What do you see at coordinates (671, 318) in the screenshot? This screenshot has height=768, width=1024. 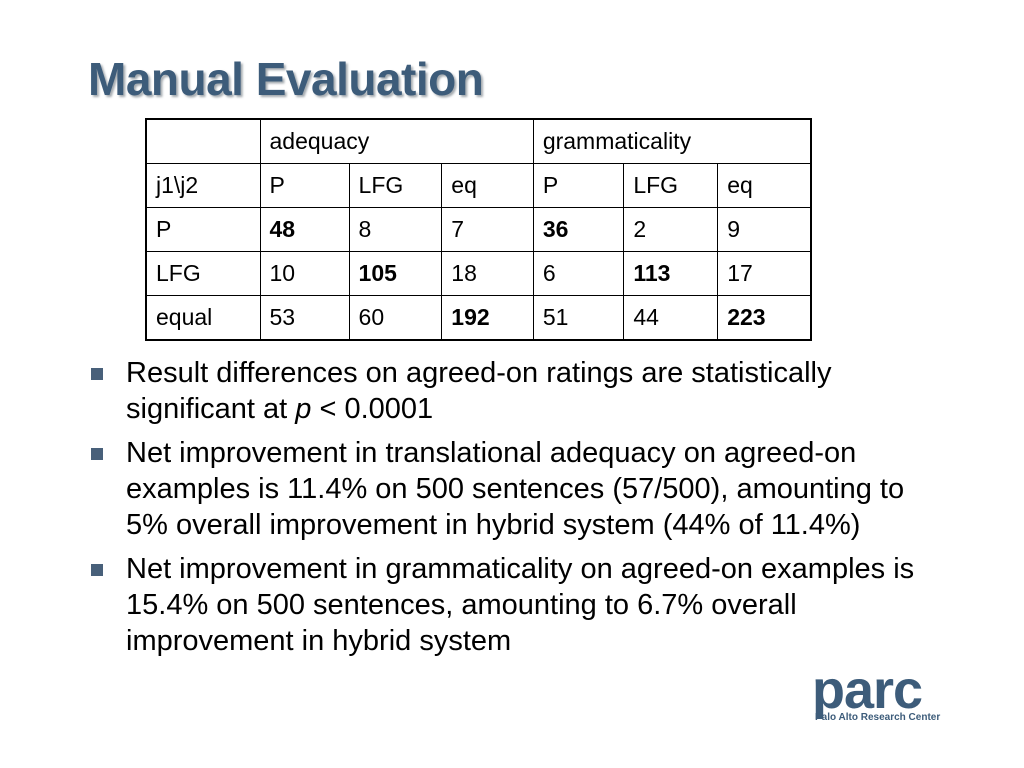 I see `table-cell: 44` at bounding box center [671, 318].